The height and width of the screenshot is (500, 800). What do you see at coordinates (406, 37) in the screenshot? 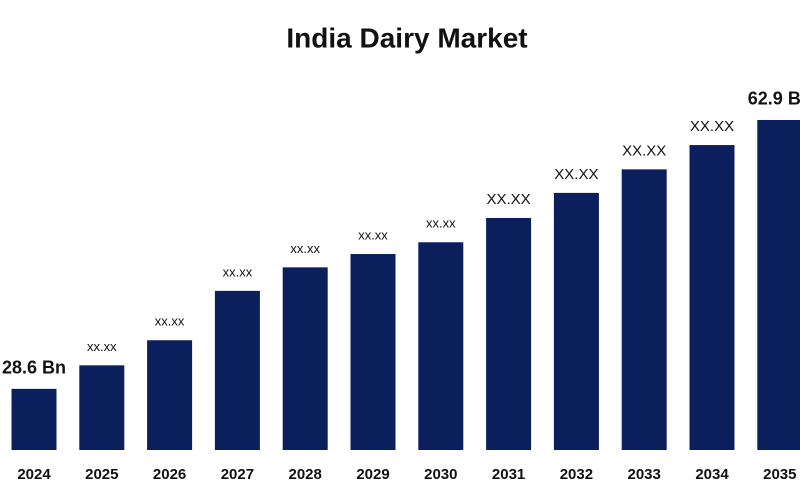
I see `chart-title: India Dairy Market` at bounding box center [406, 37].